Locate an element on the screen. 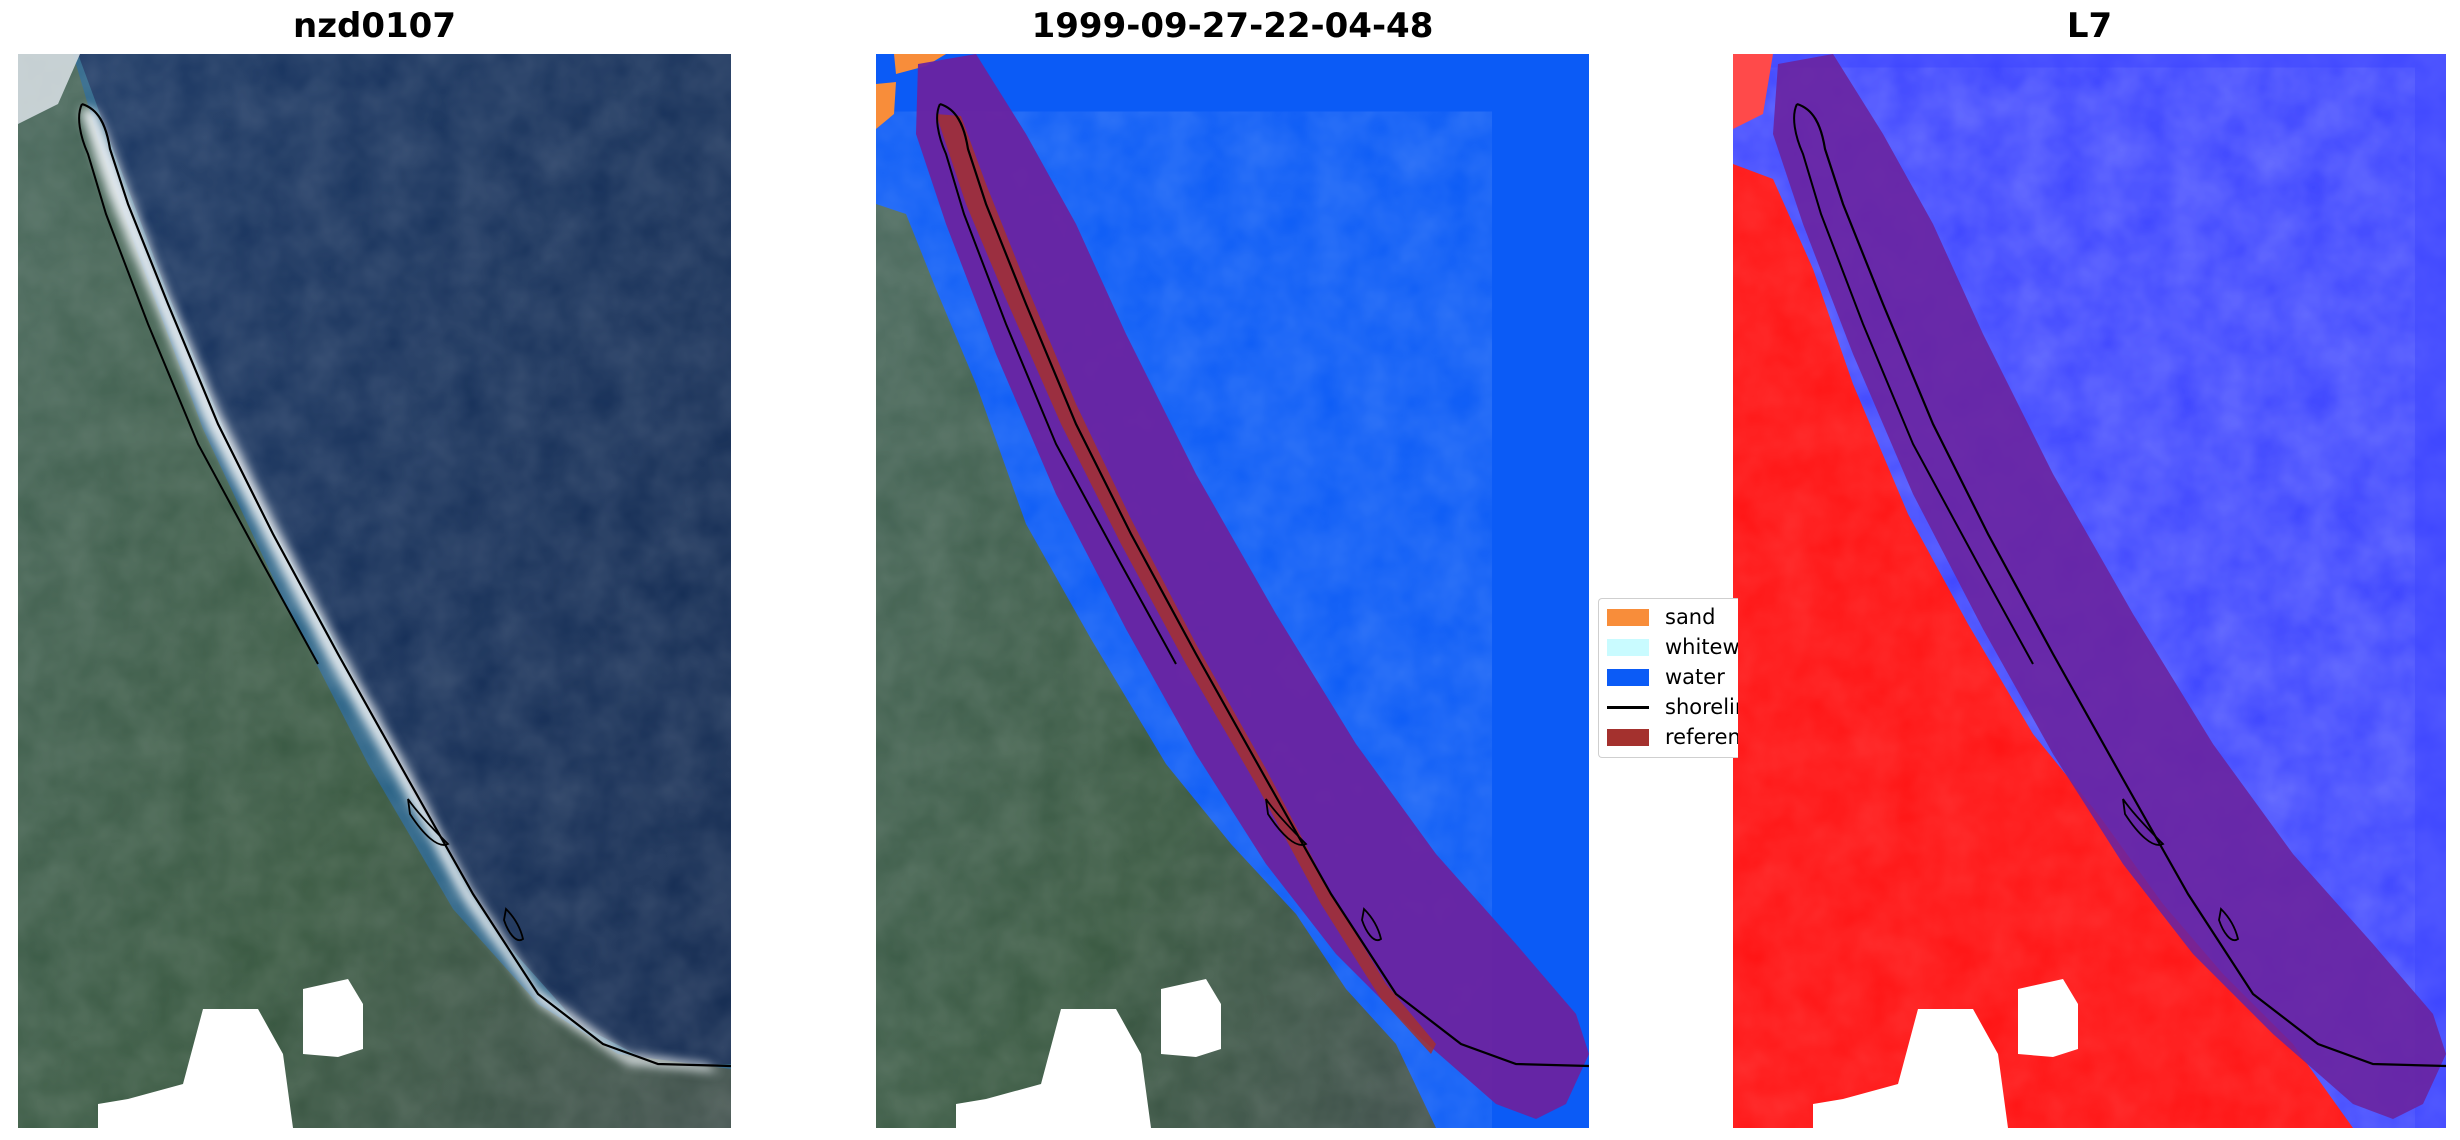 This screenshot has width=2460, height=1140. coastal-cloud is located at coordinates (49, 89).